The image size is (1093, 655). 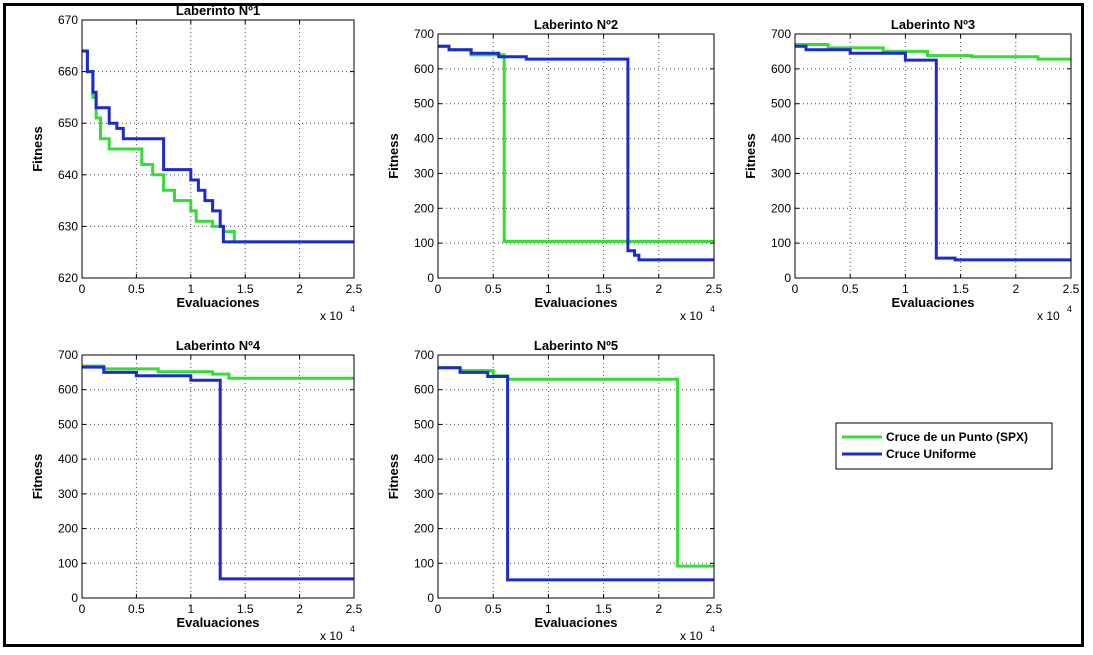 I want to click on legend-label: Cruce Uniforme, so click(x=931, y=454).